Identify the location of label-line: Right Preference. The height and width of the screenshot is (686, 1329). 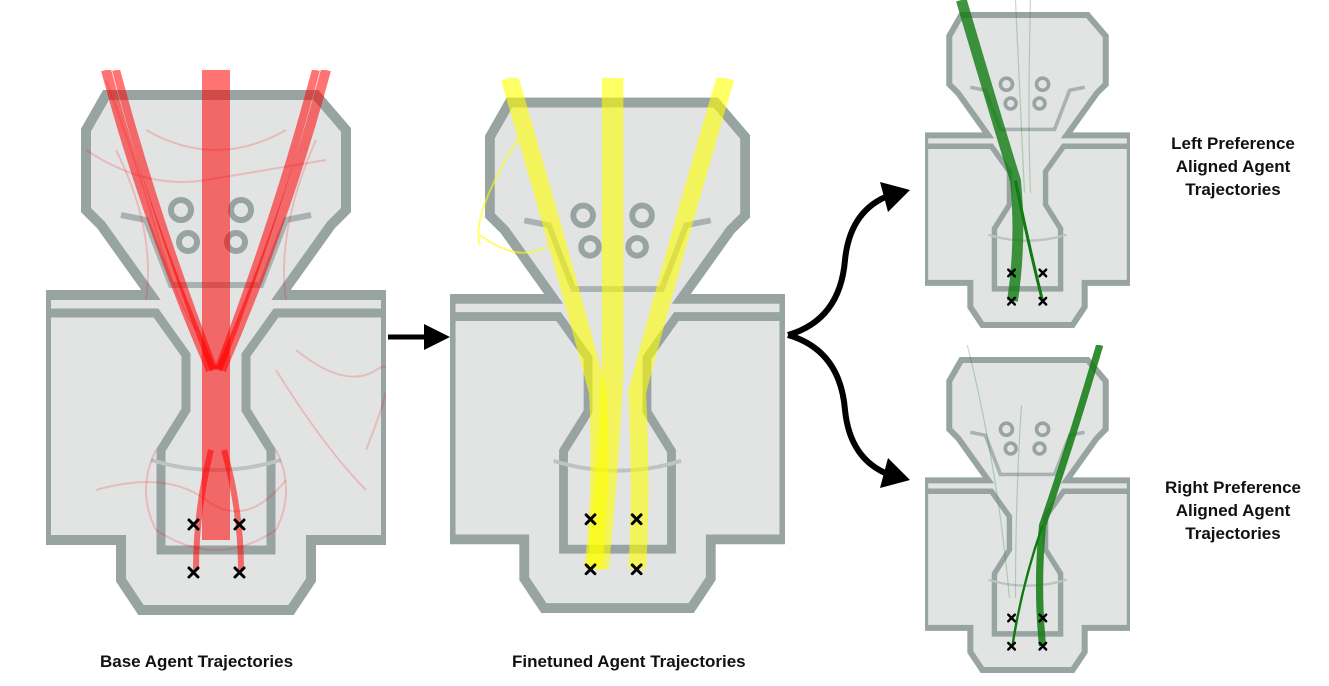
(1233, 487).